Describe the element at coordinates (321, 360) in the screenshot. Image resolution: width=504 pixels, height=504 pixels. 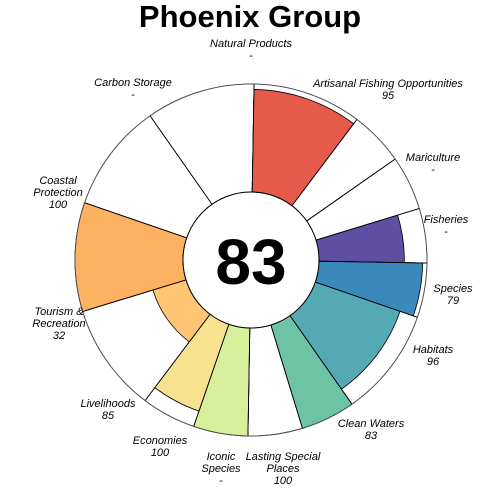
I see `divider-lasting-special-places` at that location.